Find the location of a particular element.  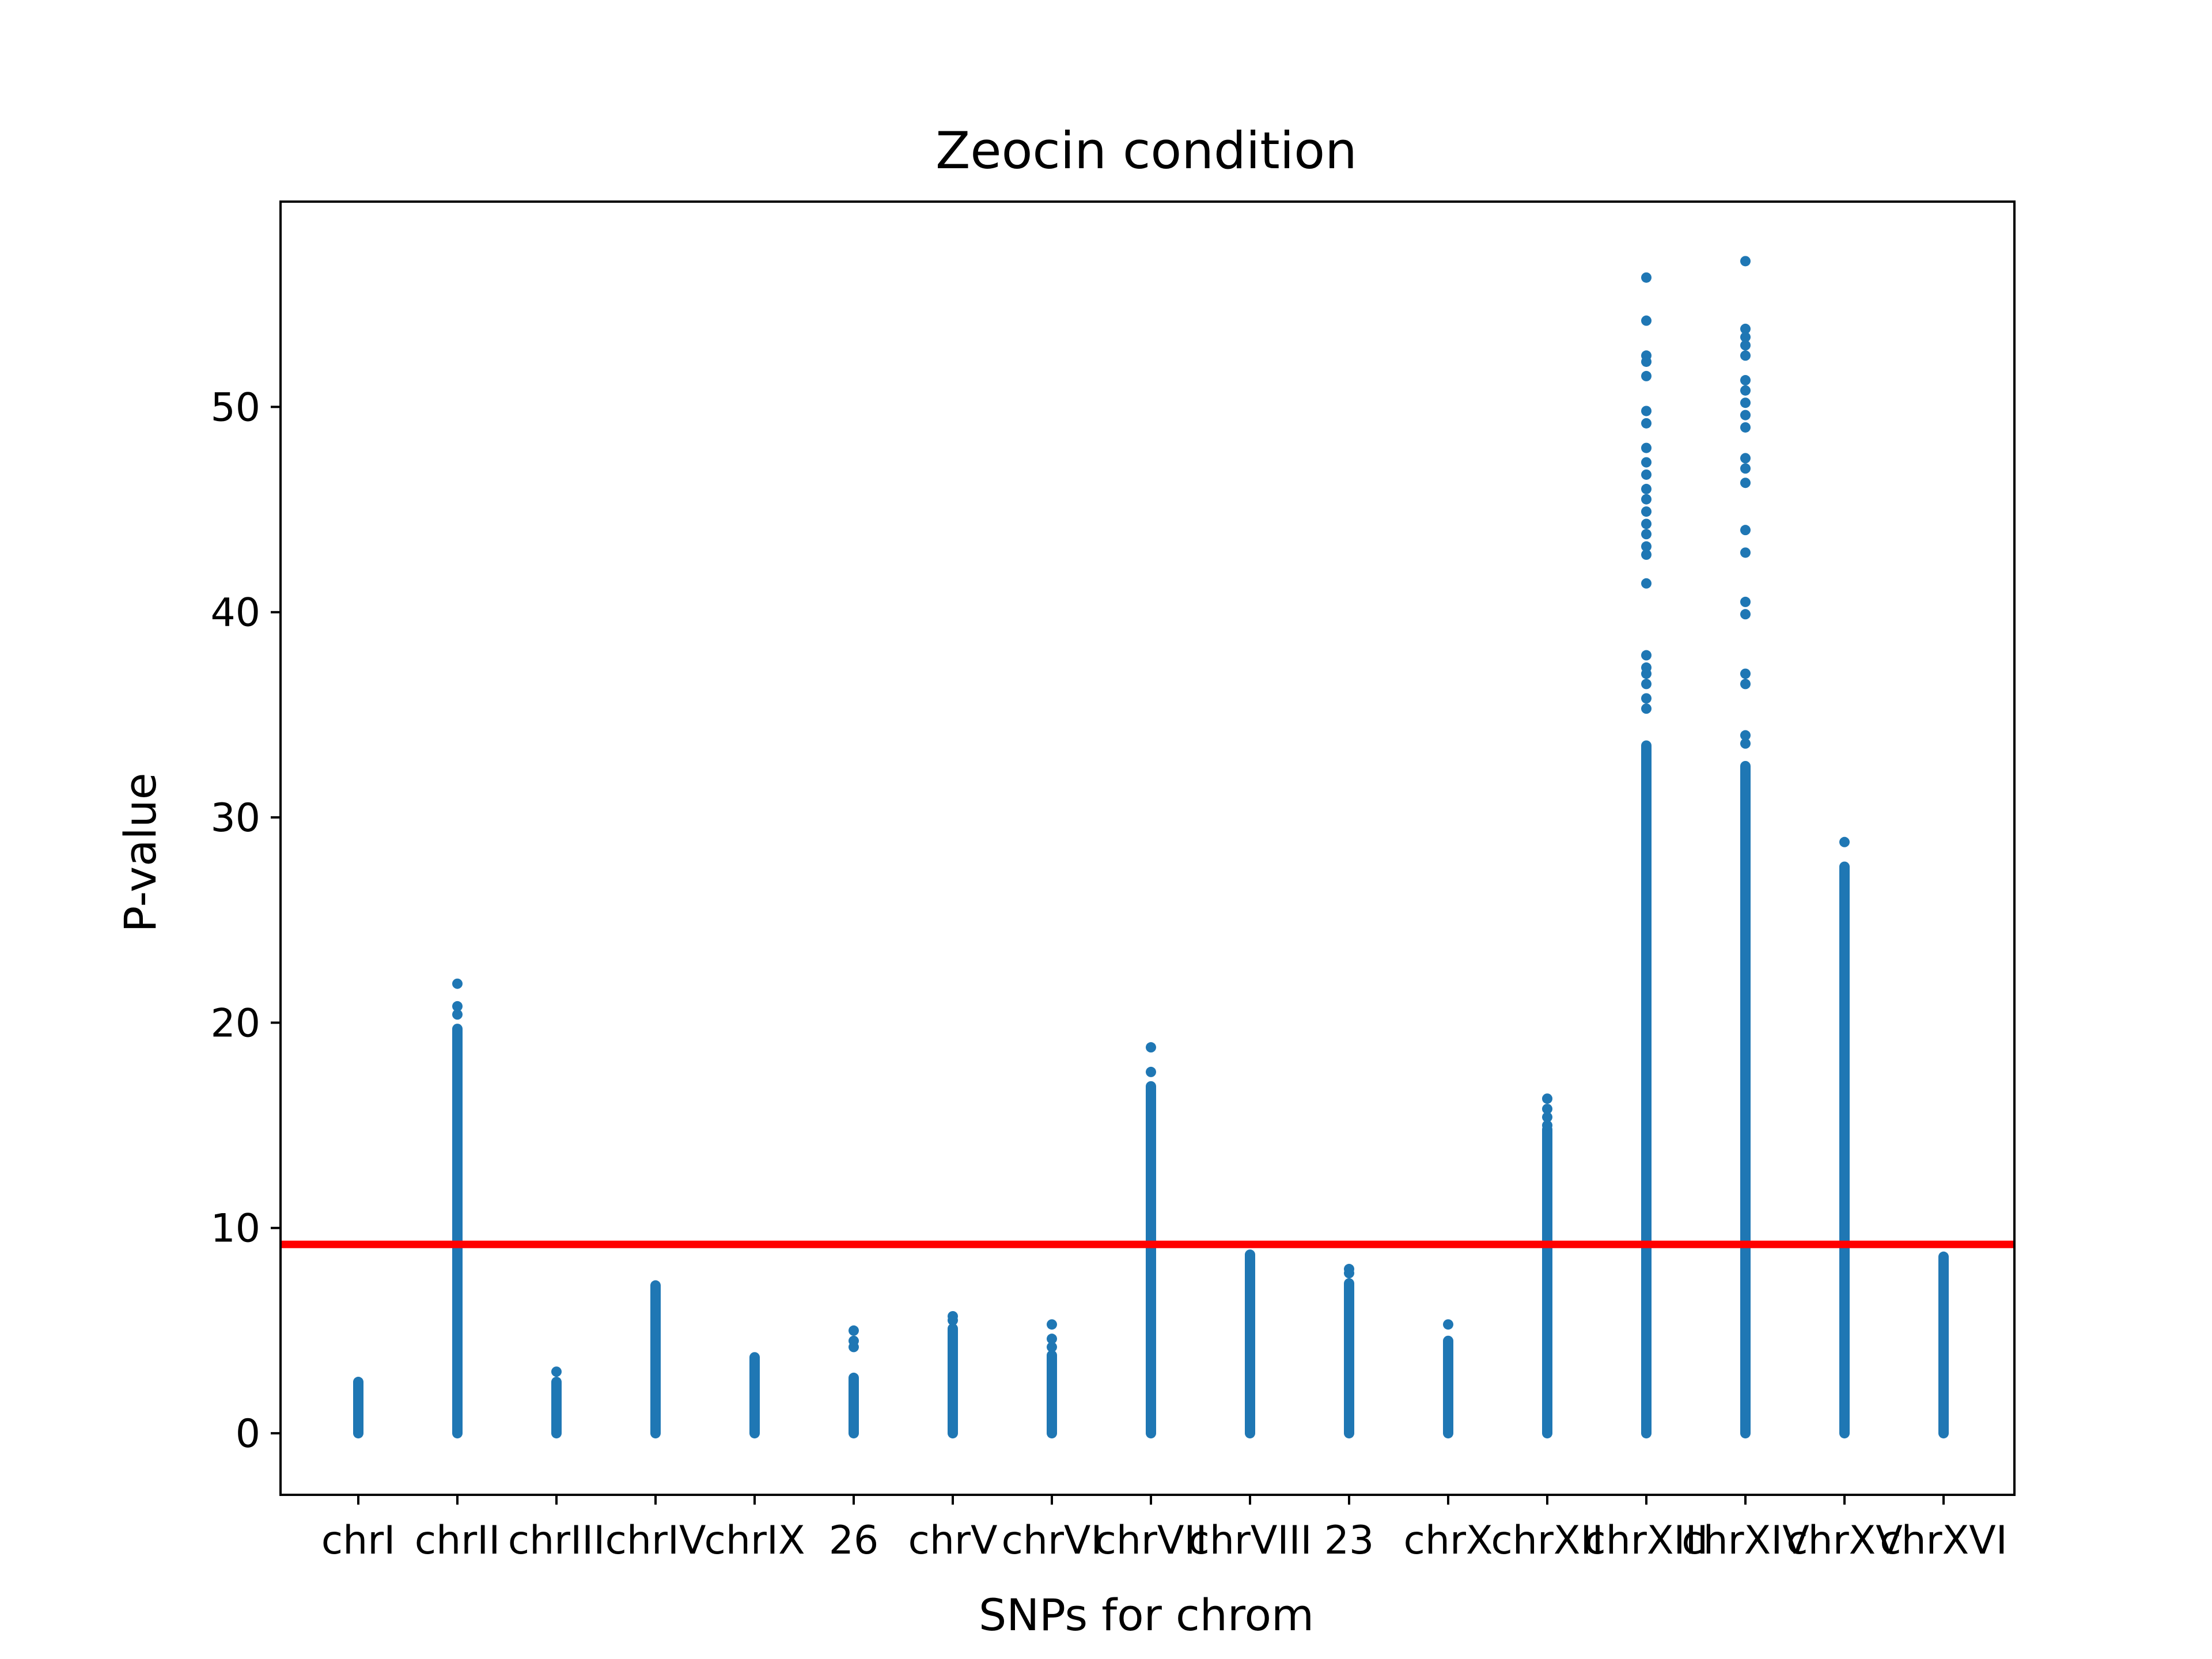

series-chrII is located at coordinates (457, 1208).